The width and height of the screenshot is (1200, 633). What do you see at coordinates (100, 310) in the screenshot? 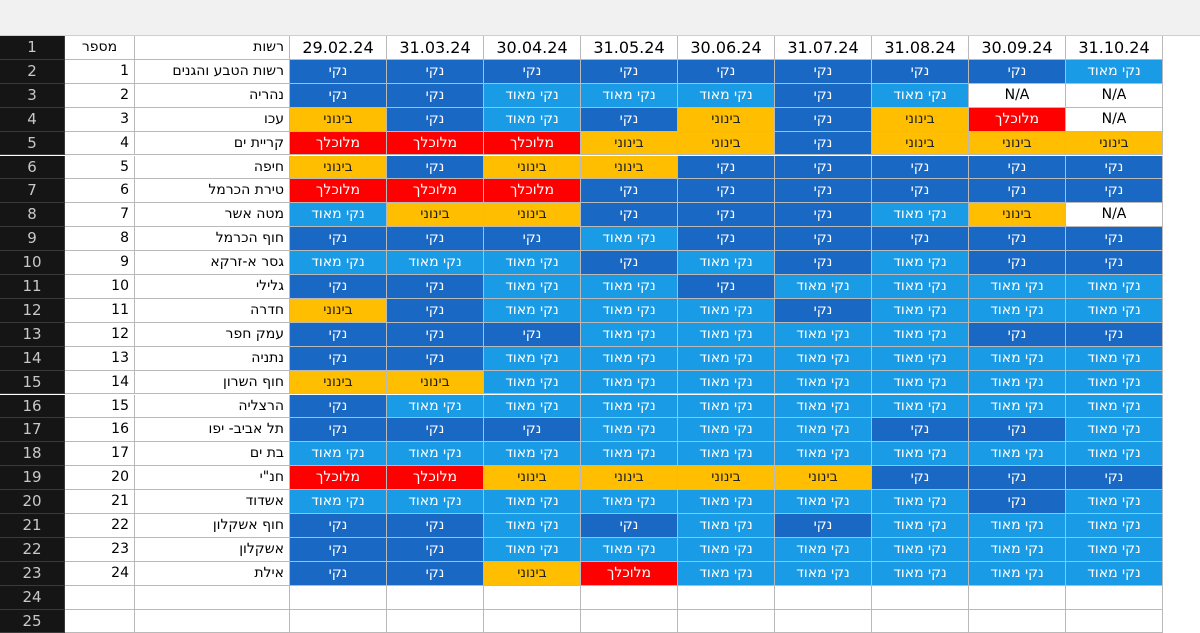
I see `row-id: 11` at bounding box center [100, 310].